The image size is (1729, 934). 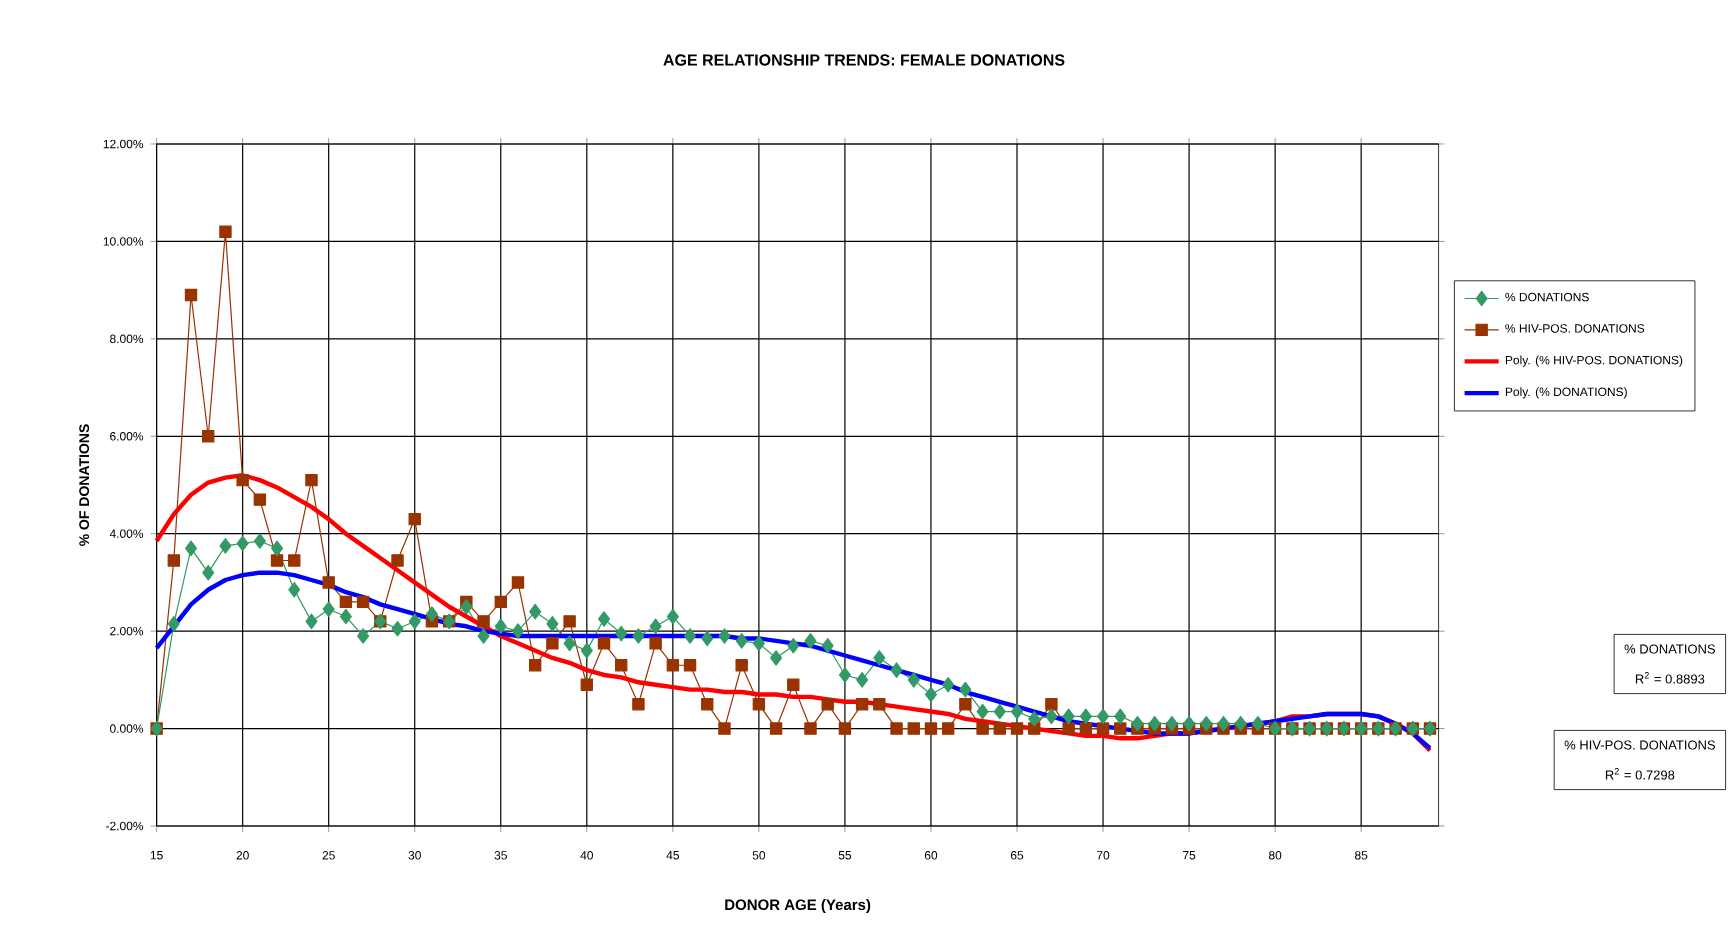 What do you see at coordinates (1275, 855) in the screenshot?
I see `x-tick-label: 80` at bounding box center [1275, 855].